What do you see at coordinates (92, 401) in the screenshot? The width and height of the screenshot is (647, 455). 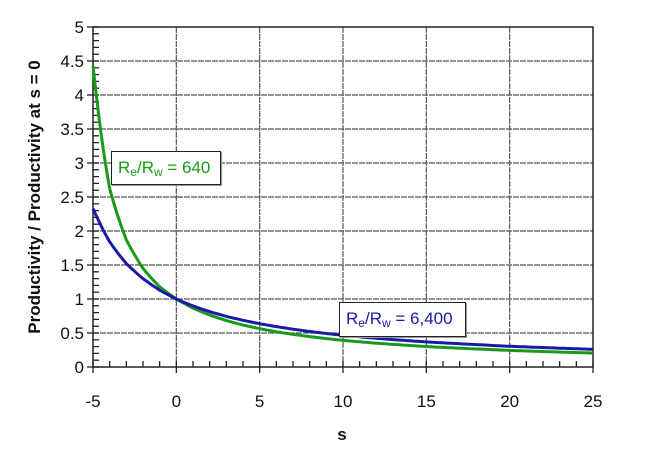 I see `x-tick-label: -5` at bounding box center [92, 401].